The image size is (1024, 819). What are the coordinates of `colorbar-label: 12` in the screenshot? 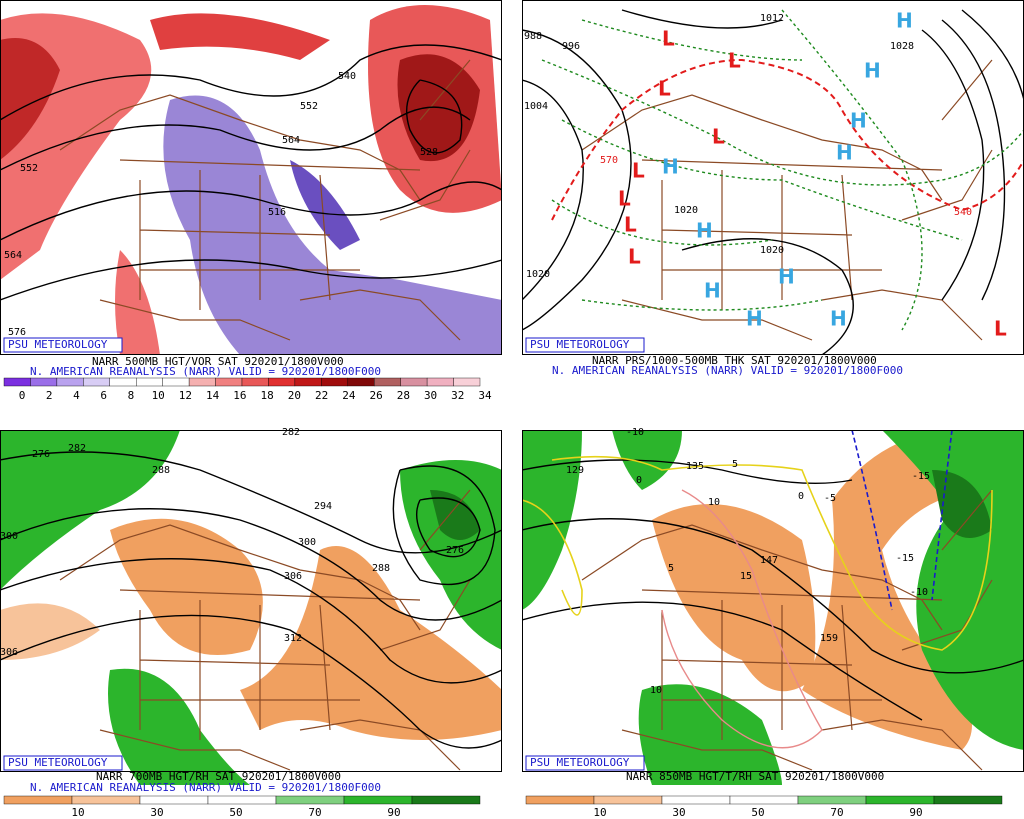 It's located at (185, 395).